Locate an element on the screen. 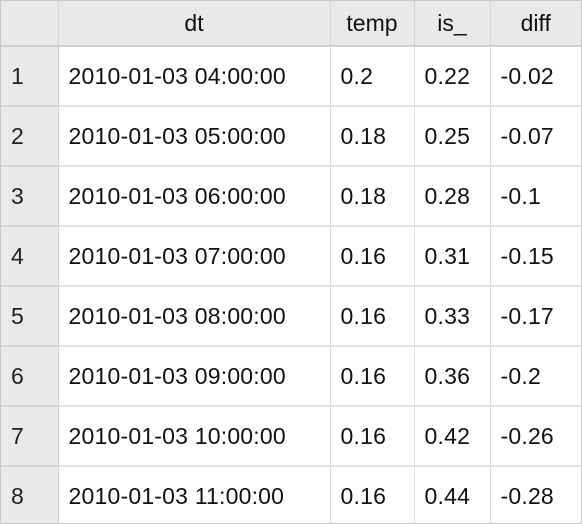  table-row: 4 2010-01-03 07:00:00 0.16 0.31 -0.15 is located at coordinates (291, 256).